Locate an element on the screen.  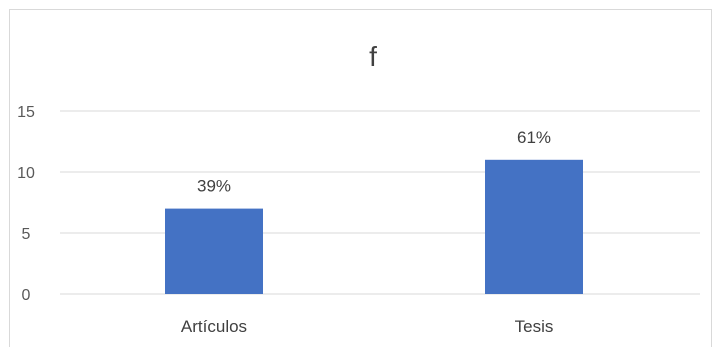
data-label: 39% is located at coordinates (214, 186).